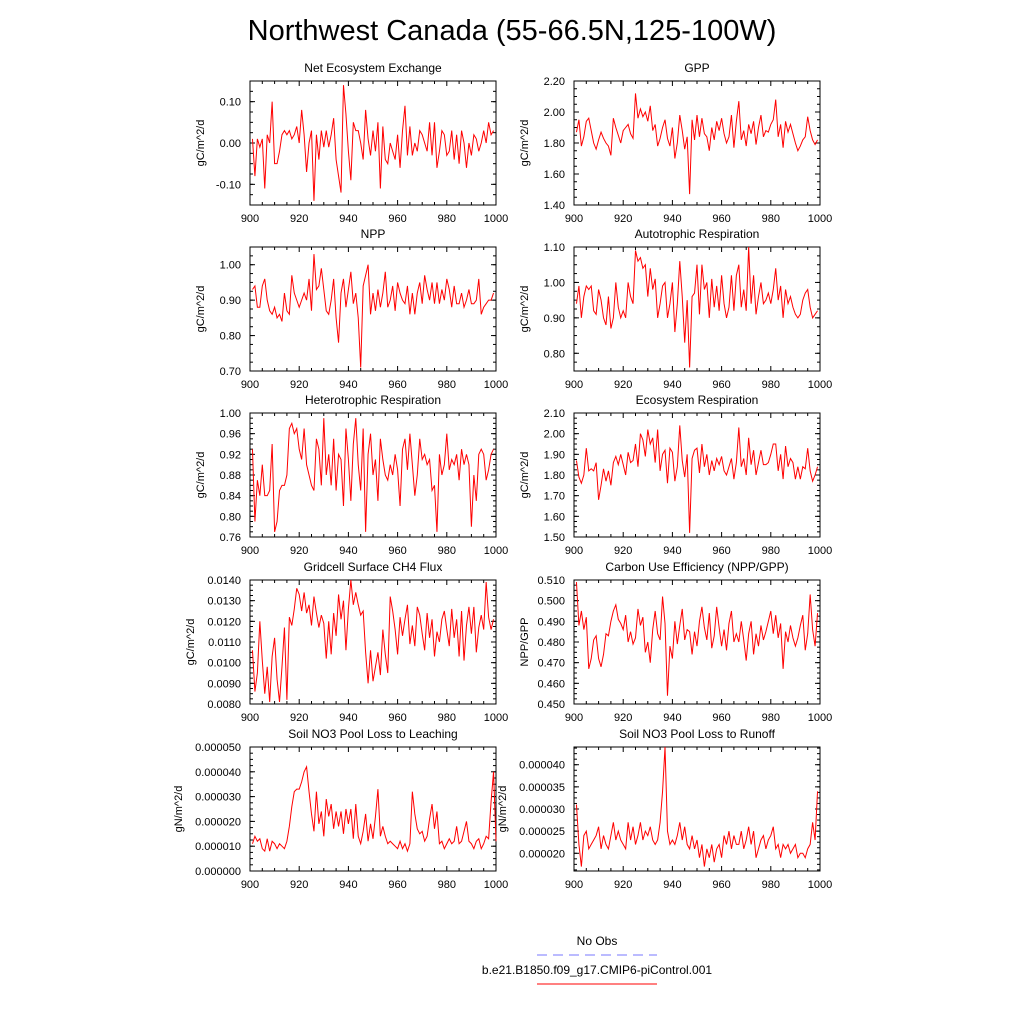  What do you see at coordinates (218, 872) in the screenshot?
I see `y-tick-label: 0.000000` at bounding box center [218, 872].